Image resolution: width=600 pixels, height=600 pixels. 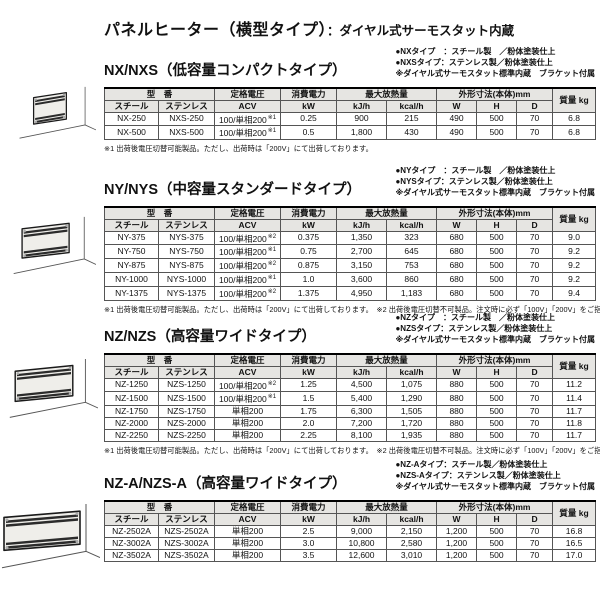 What do you see at coordinates (131, 238) in the screenshot?
I see `spec-cell: NY-375` at bounding box center [131, 238].